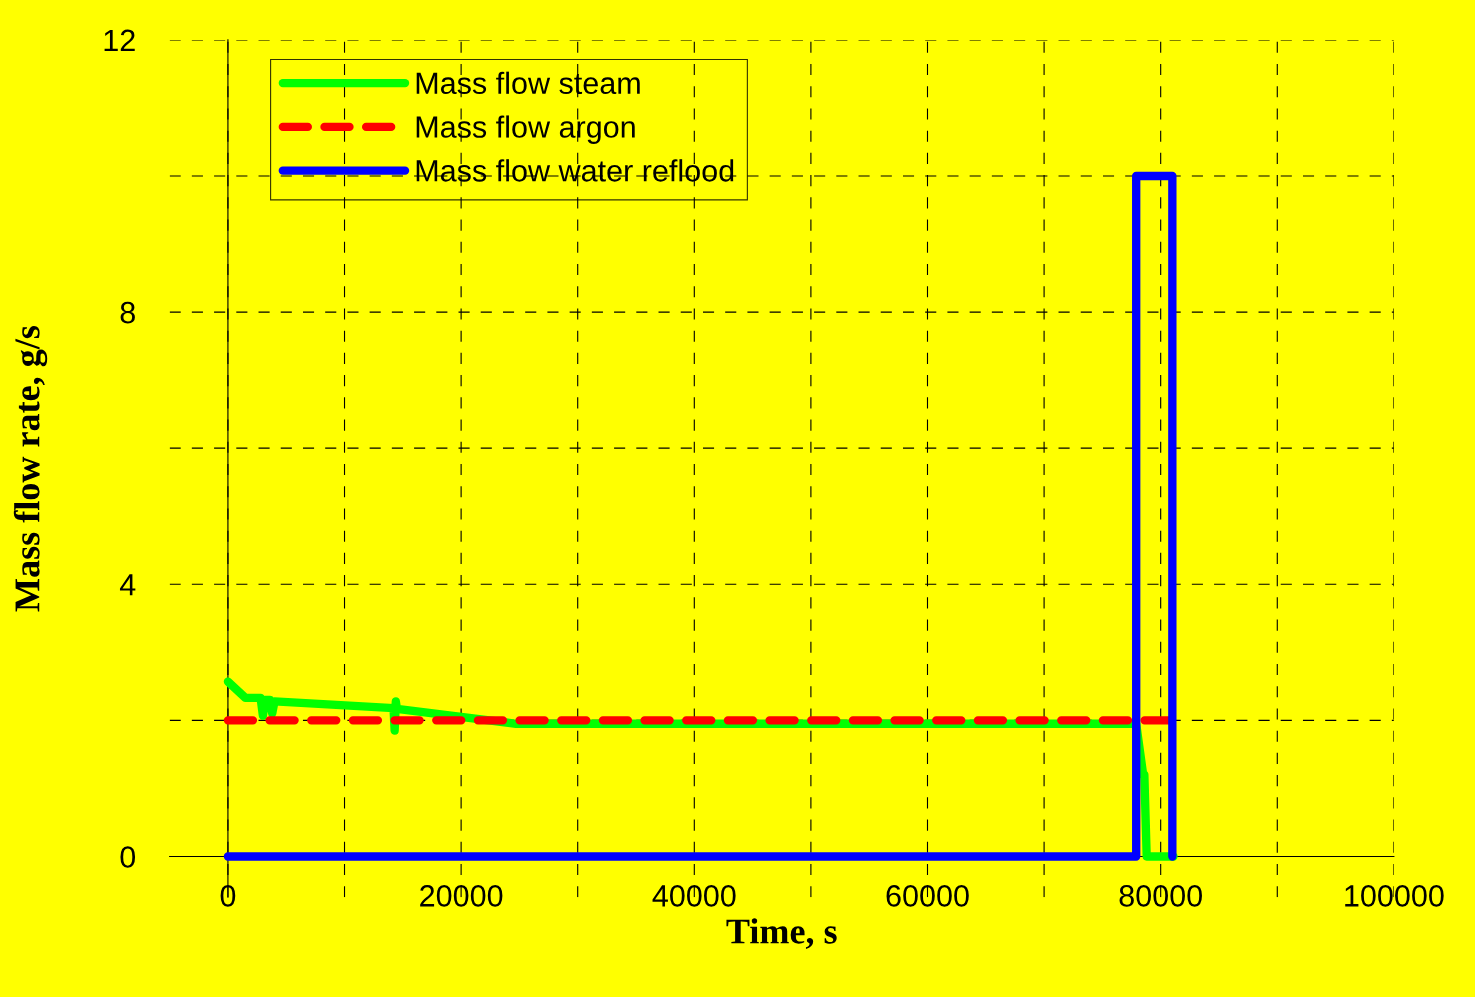 This screenshot has width=1475, height=997. I want to click on y-tick-label: 4, so click(127, 585).